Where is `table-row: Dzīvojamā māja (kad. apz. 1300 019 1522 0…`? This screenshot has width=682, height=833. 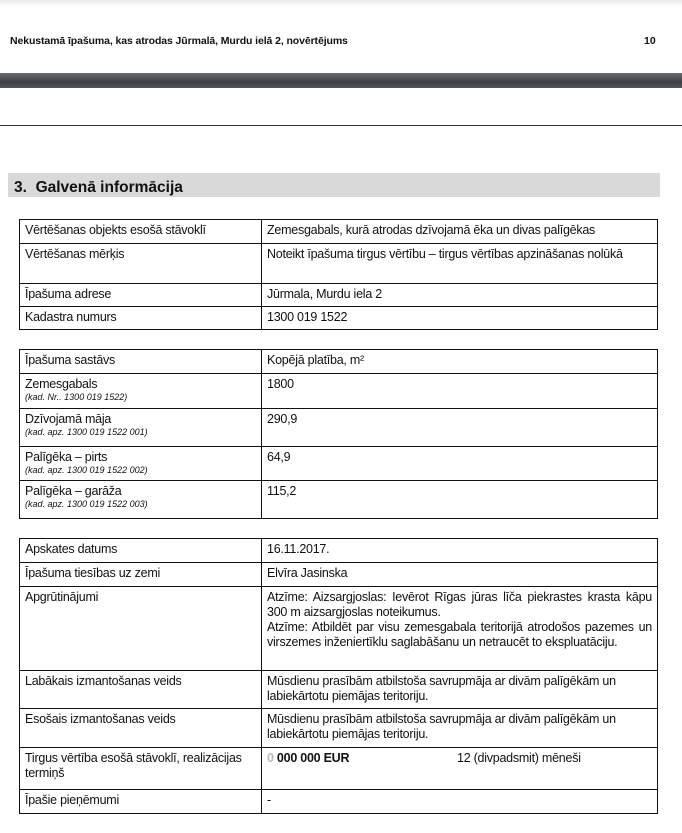 table-row: Dzīvojamā māja (kad. apz. 1300 019 1522 0… is located at coordinates (338, 427).